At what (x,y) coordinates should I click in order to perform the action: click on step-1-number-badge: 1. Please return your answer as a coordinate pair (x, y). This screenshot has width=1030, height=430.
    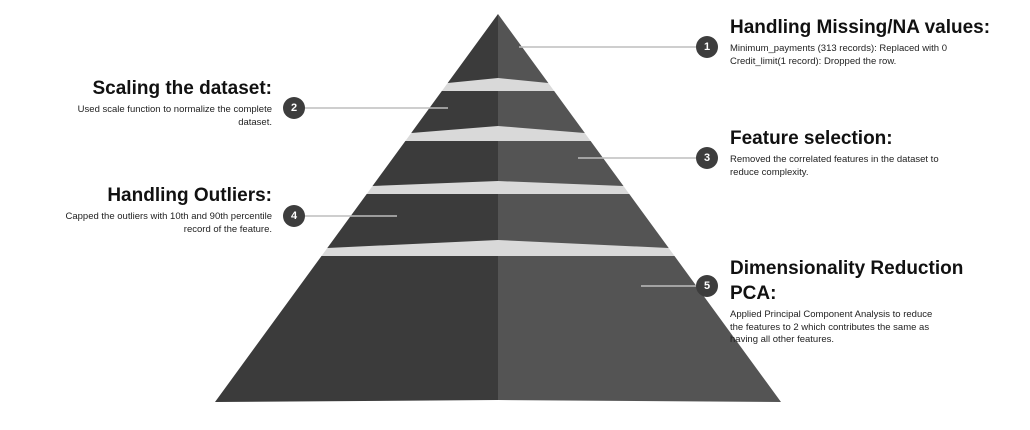
    Looking at the image, I should click on (707, 47).